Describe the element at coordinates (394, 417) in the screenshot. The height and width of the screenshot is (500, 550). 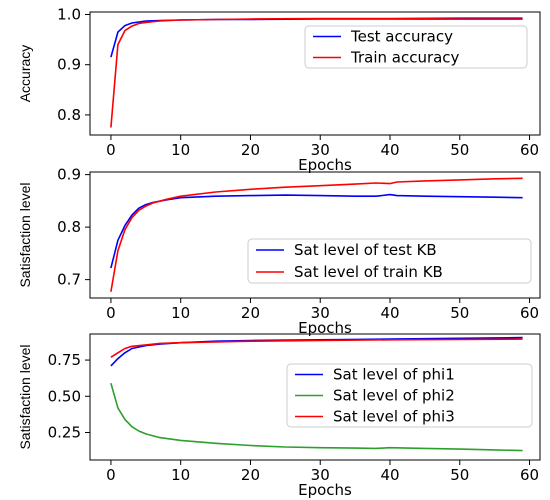
I see `legend-label: Sat level of phi3` at that location.